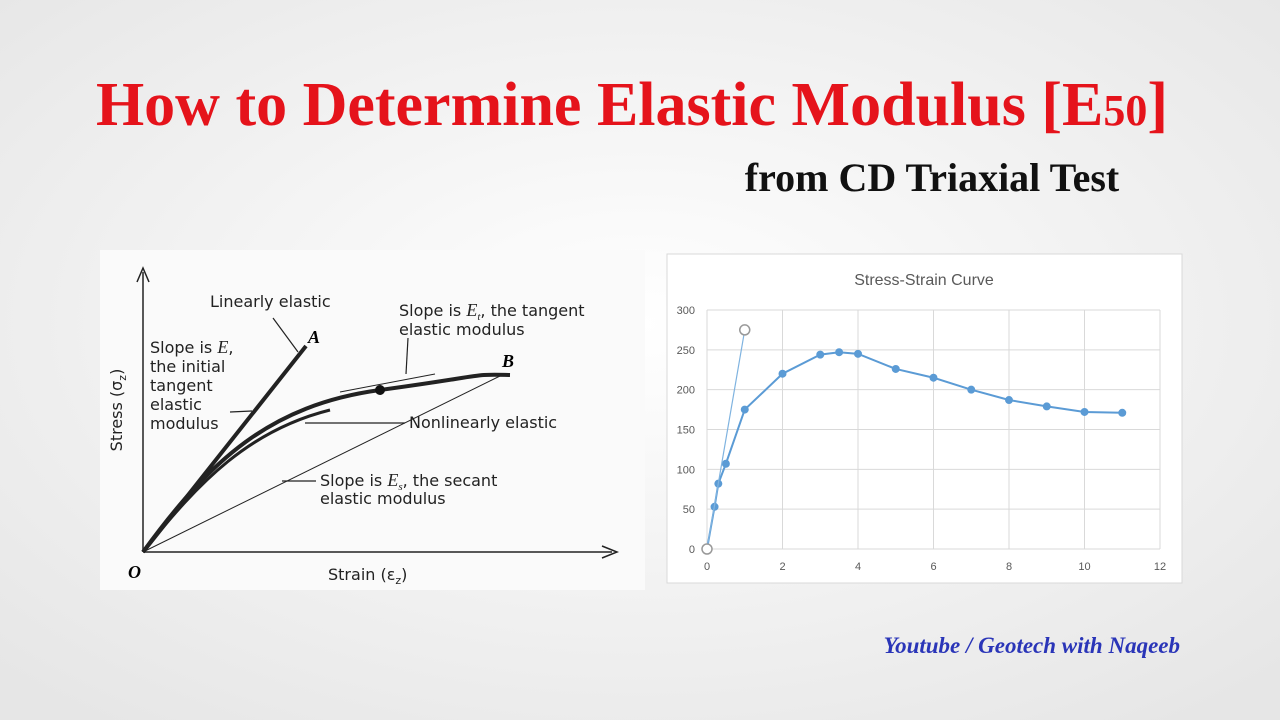  Describe the element at coordinates (532, 310) in the screenshot. I see `label-part: , the tangent` at that location.